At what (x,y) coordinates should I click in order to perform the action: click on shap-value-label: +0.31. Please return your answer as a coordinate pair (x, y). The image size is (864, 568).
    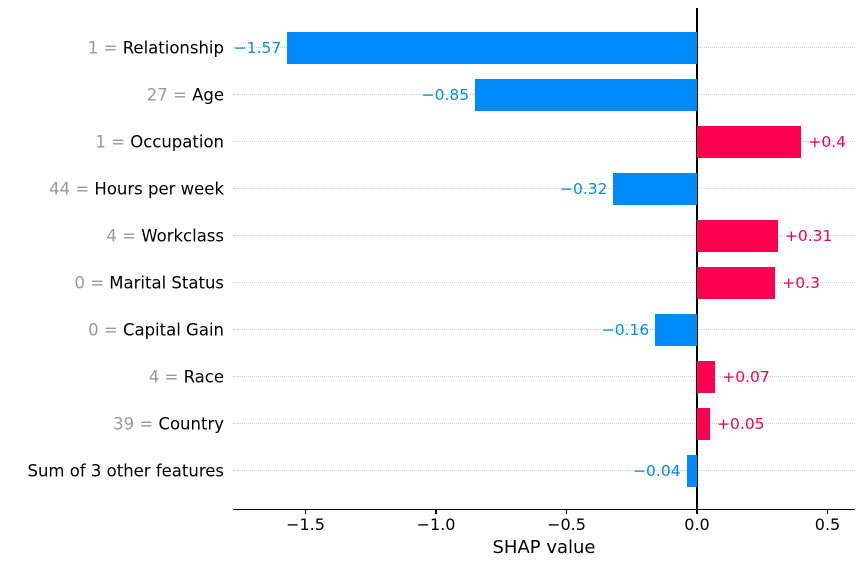
    Looking at the image, I should click on (808, 235).